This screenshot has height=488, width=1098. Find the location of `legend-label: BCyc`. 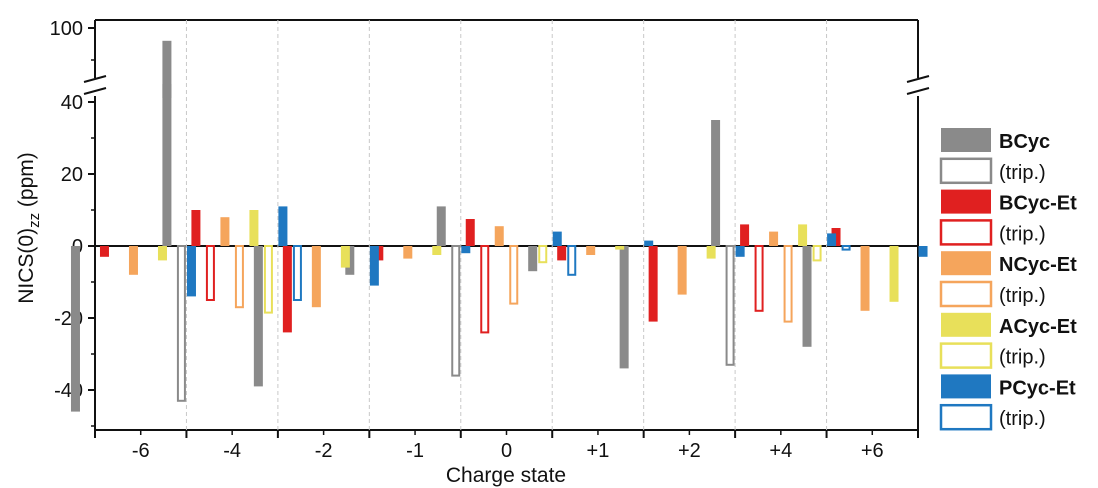

legend-label: BCyc is located at coordinates (1024, 142).